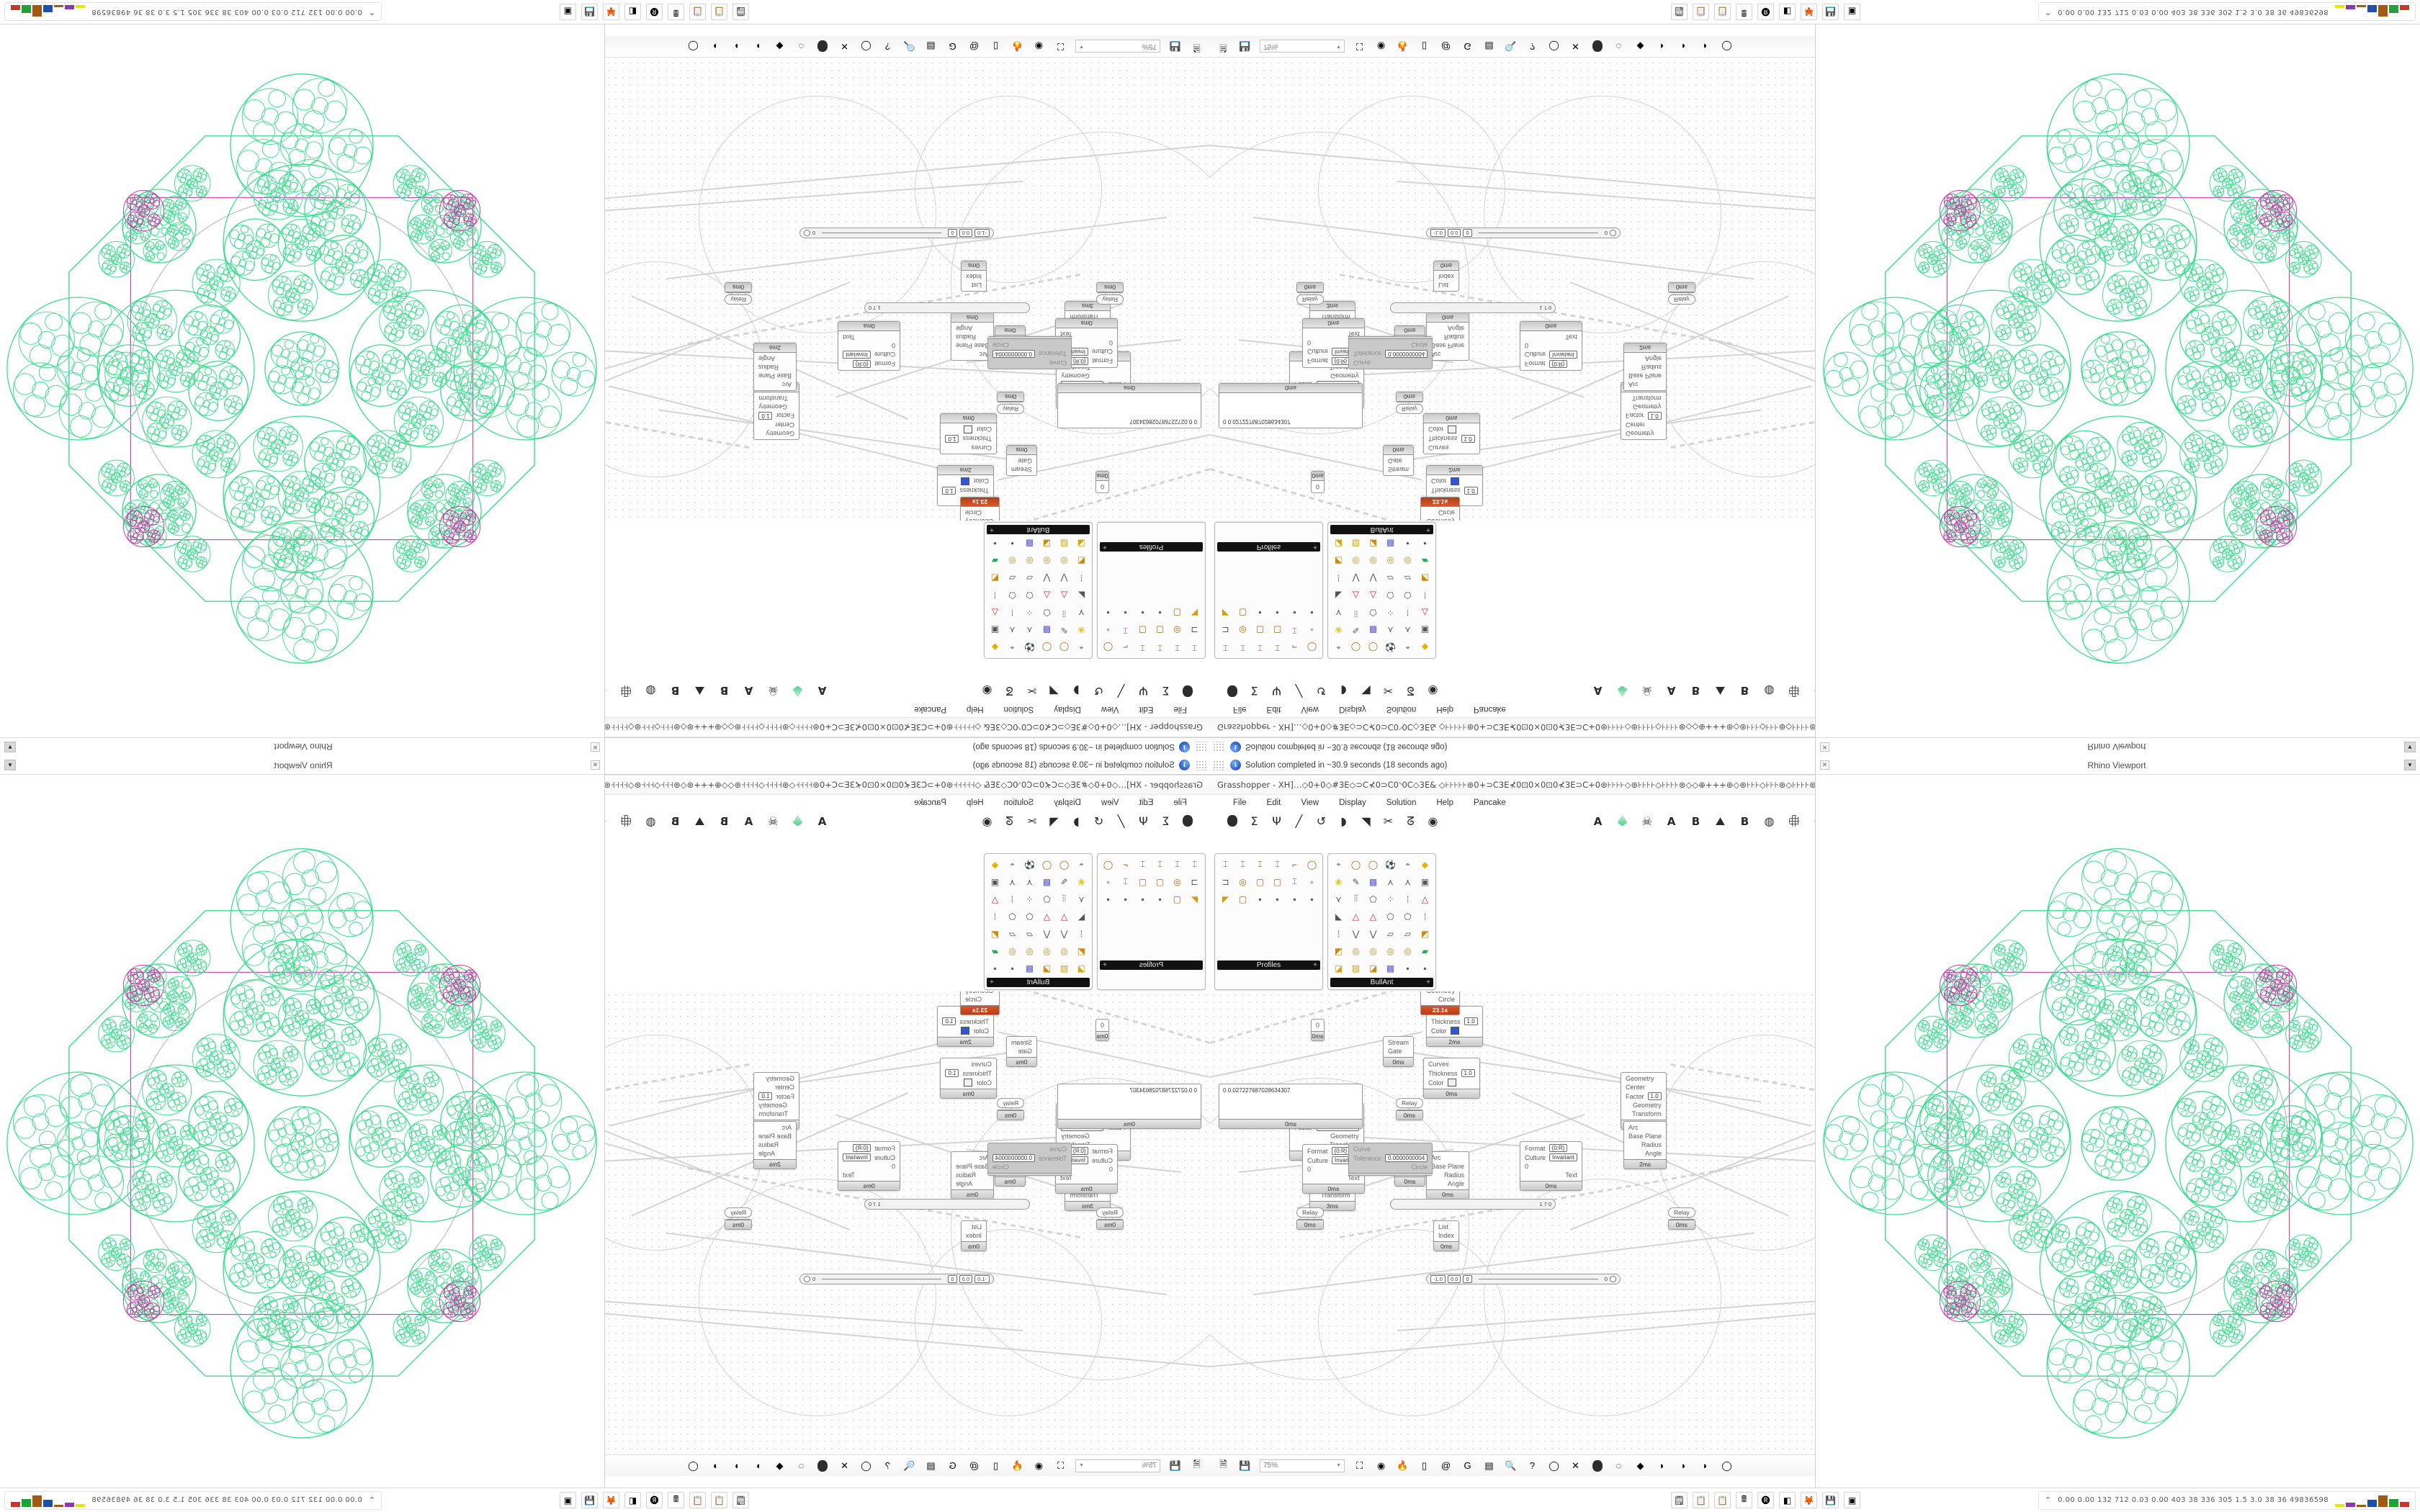  Describe the element at coordinates (1076, 821) in the screenshot. I see `teardrop-icon: ◗` at that location.